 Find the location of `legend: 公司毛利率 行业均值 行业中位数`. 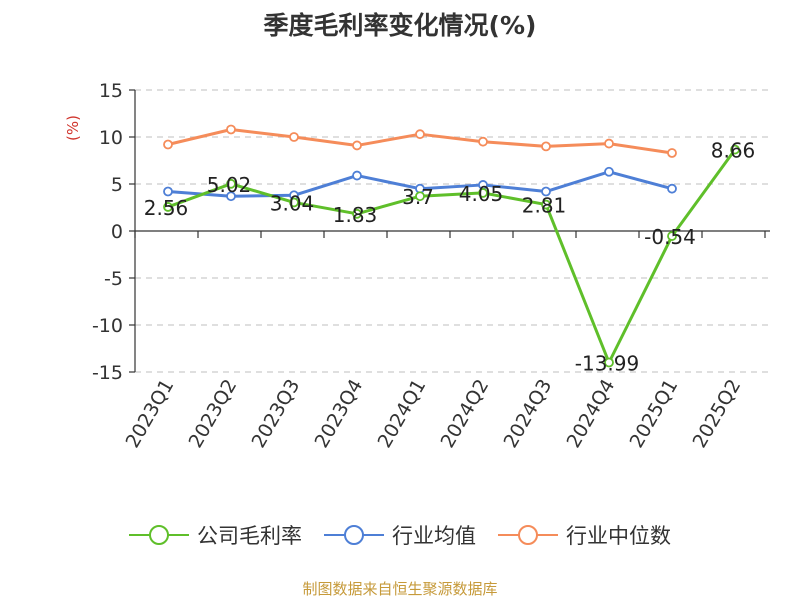

legend: 公司毛利率 行业均值 行业中位数 is located at coordinates (400, 535).